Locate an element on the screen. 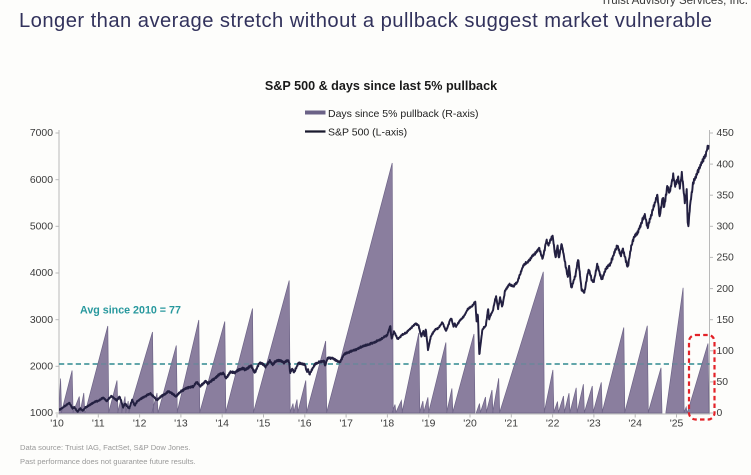 This screenshot has height=475, width=751. svg-text: 350 is located at coordinates (726, 195).